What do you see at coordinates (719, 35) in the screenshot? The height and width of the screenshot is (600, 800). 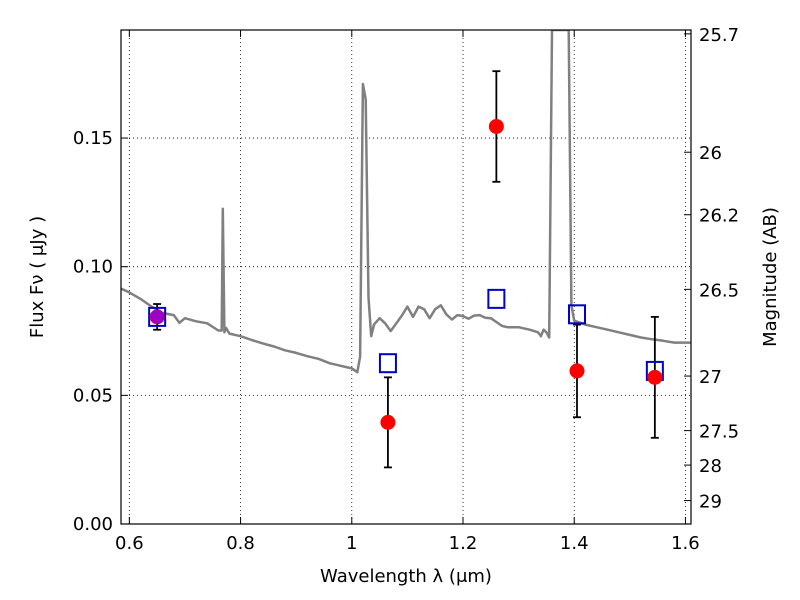 I see `y2-tick-label: 25.7` at bounding box center [719, 35].